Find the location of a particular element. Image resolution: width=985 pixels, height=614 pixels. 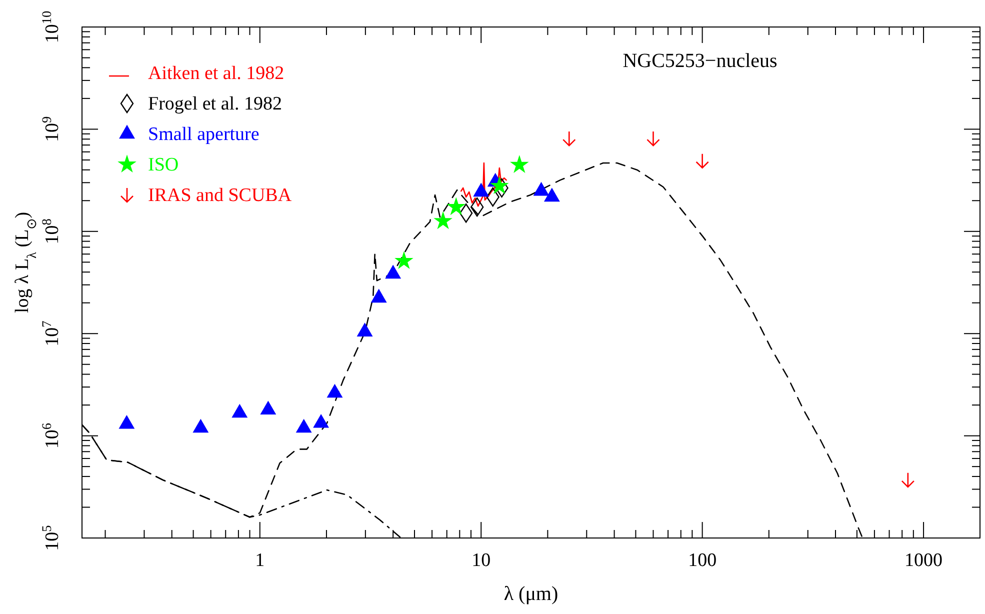

legend-label: ISO is located at coordinates (163, 165).